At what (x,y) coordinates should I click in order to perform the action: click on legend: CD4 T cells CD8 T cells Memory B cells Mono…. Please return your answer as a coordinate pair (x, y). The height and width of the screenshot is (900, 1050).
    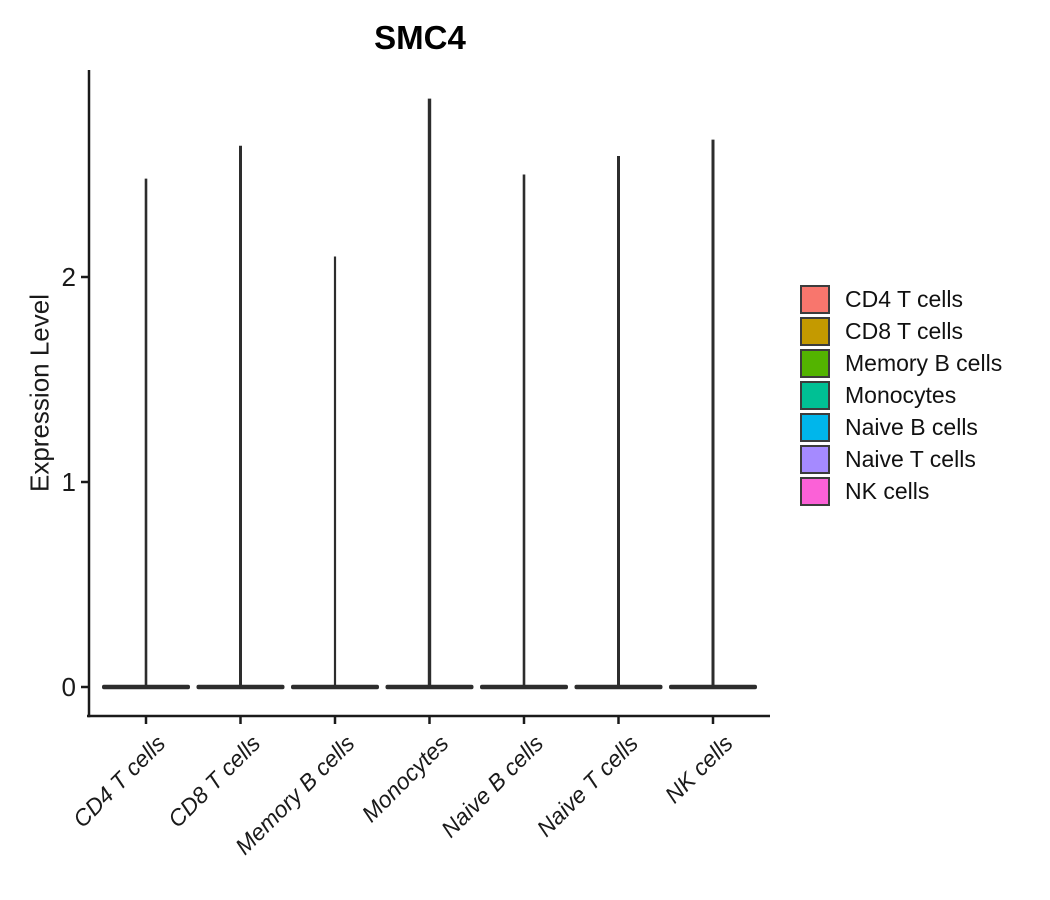
    Looking at the image, I should click on (901, 395).